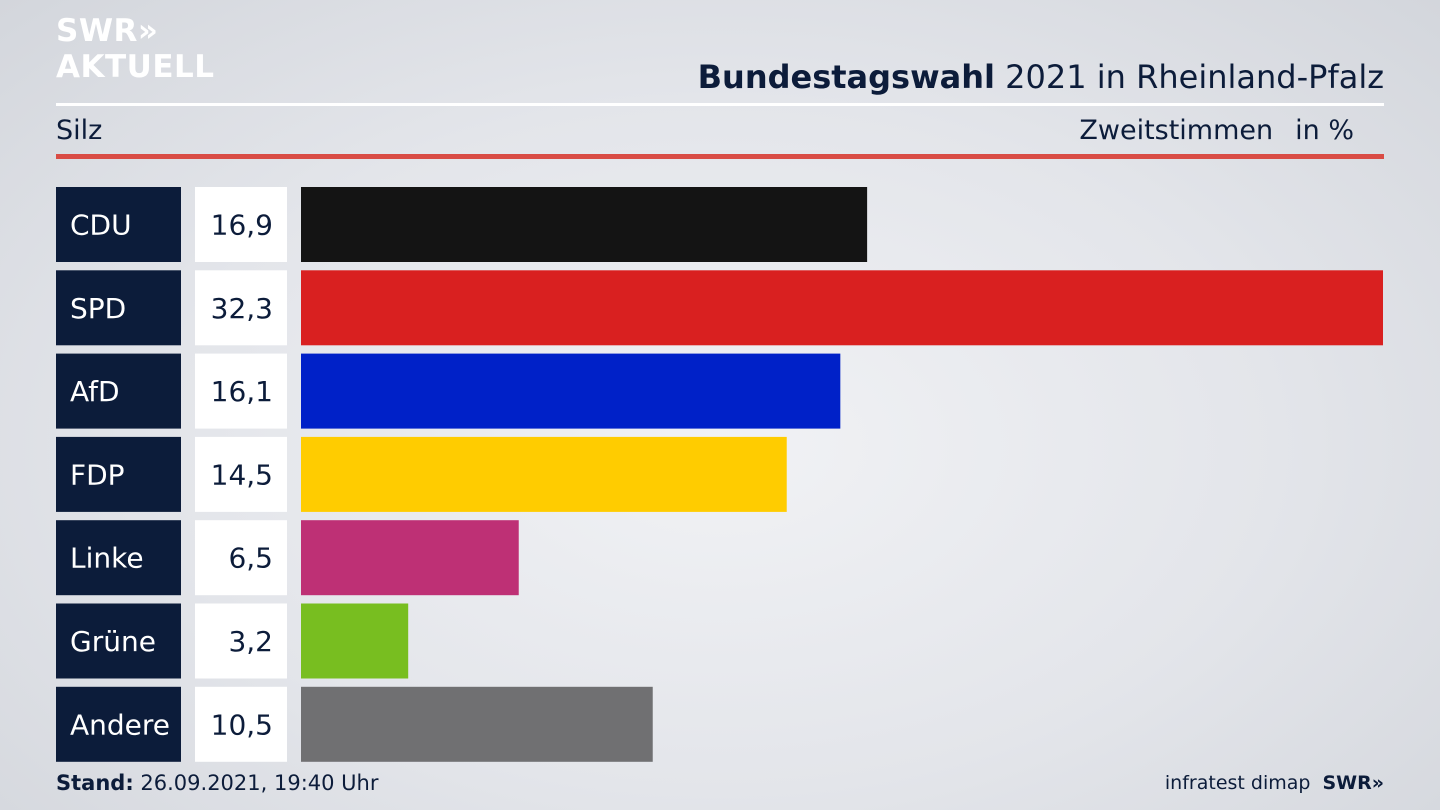  I want to click on timestamp: Stand: 26.09.2021, 19:40 Uhr, so click(217, 783).